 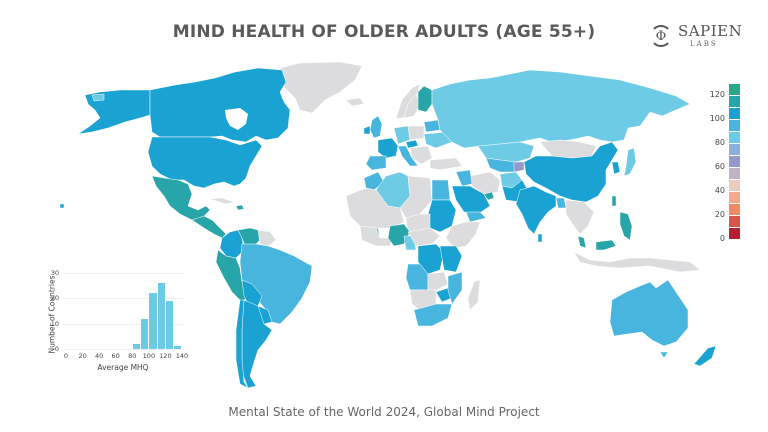 What do you see at coordinates (376, 127) in the screenshot?
I see `region-uk` at bounding box center [376, 127].